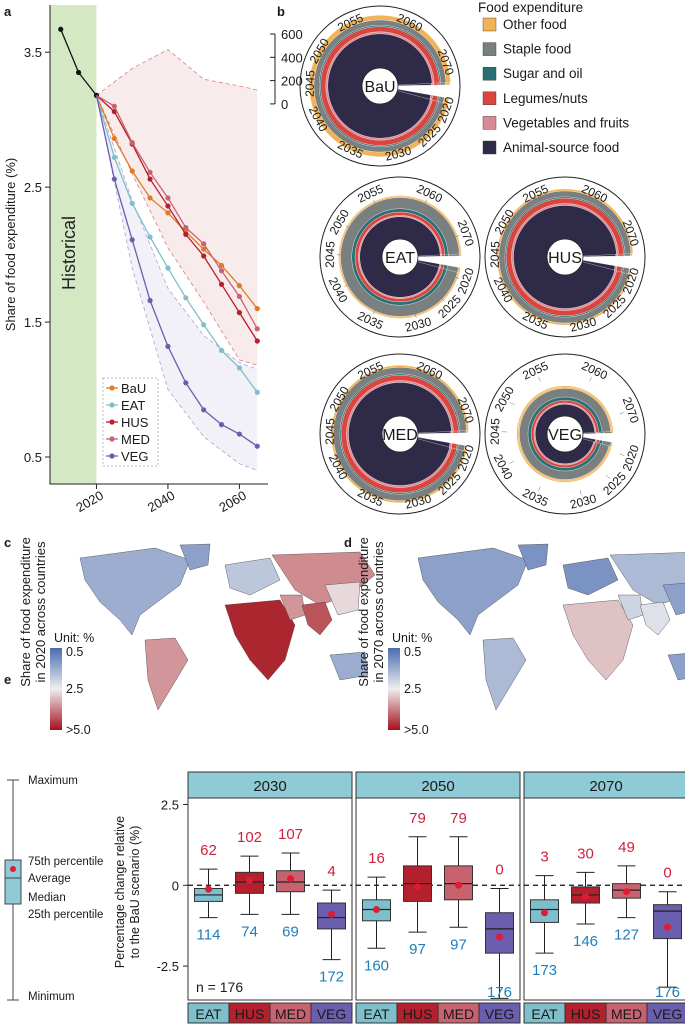 This screenshot has height=1025, width=685. What do you see at coordinates (177, 218) in the screenshot?
I see `series-line-hus` at bounding box center [177, 218].